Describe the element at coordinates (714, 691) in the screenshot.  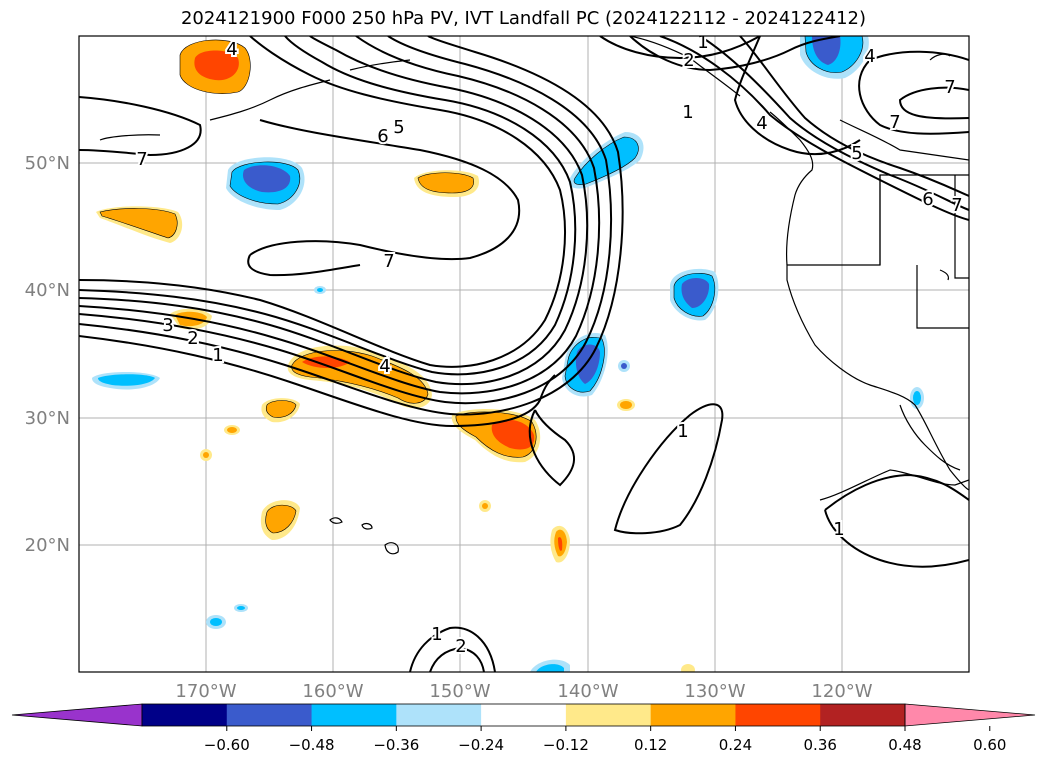
I see `lon-tick-label: 130°W` at that location.